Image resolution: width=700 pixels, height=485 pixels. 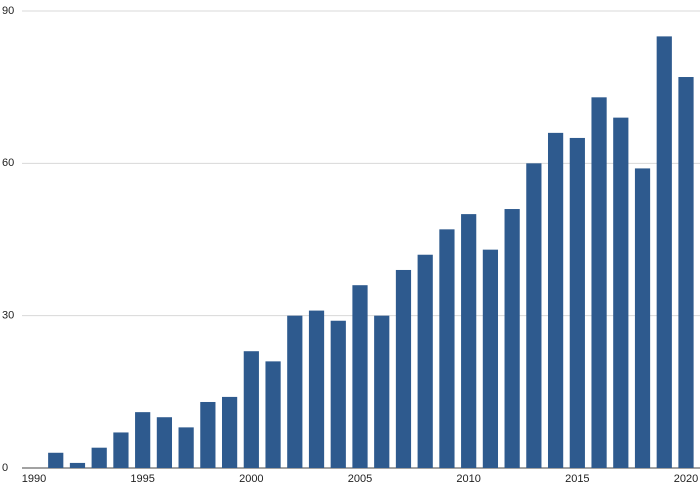 What do you see at coordinates (8, 11) in the screenshot?
I see `y-tick-label: 90` at bounding box center [8, 11].